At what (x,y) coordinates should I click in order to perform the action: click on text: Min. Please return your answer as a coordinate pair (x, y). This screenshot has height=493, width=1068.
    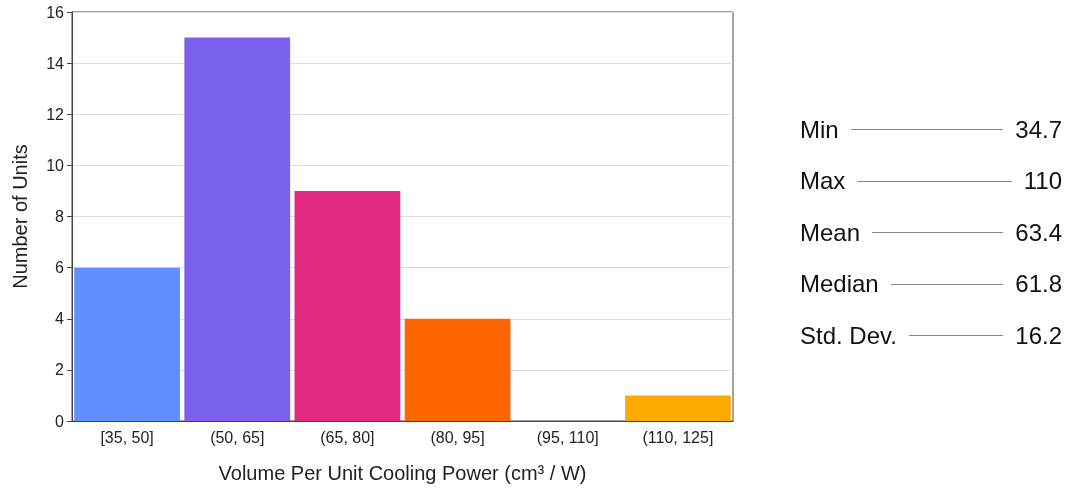
    Looking at the image, I should click on (819, 129).